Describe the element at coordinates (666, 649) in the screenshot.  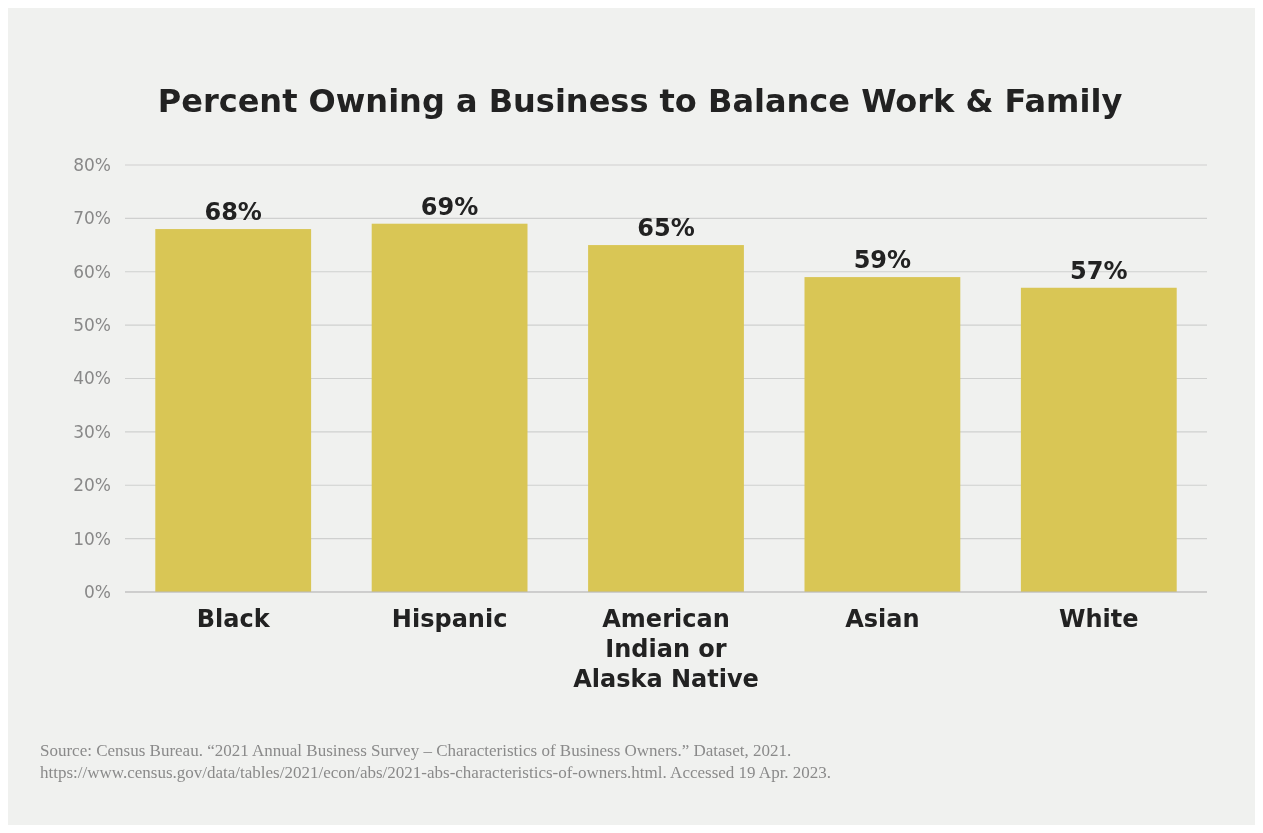
I see `x-tick-label: American Indian or Alaska Native` at that location.